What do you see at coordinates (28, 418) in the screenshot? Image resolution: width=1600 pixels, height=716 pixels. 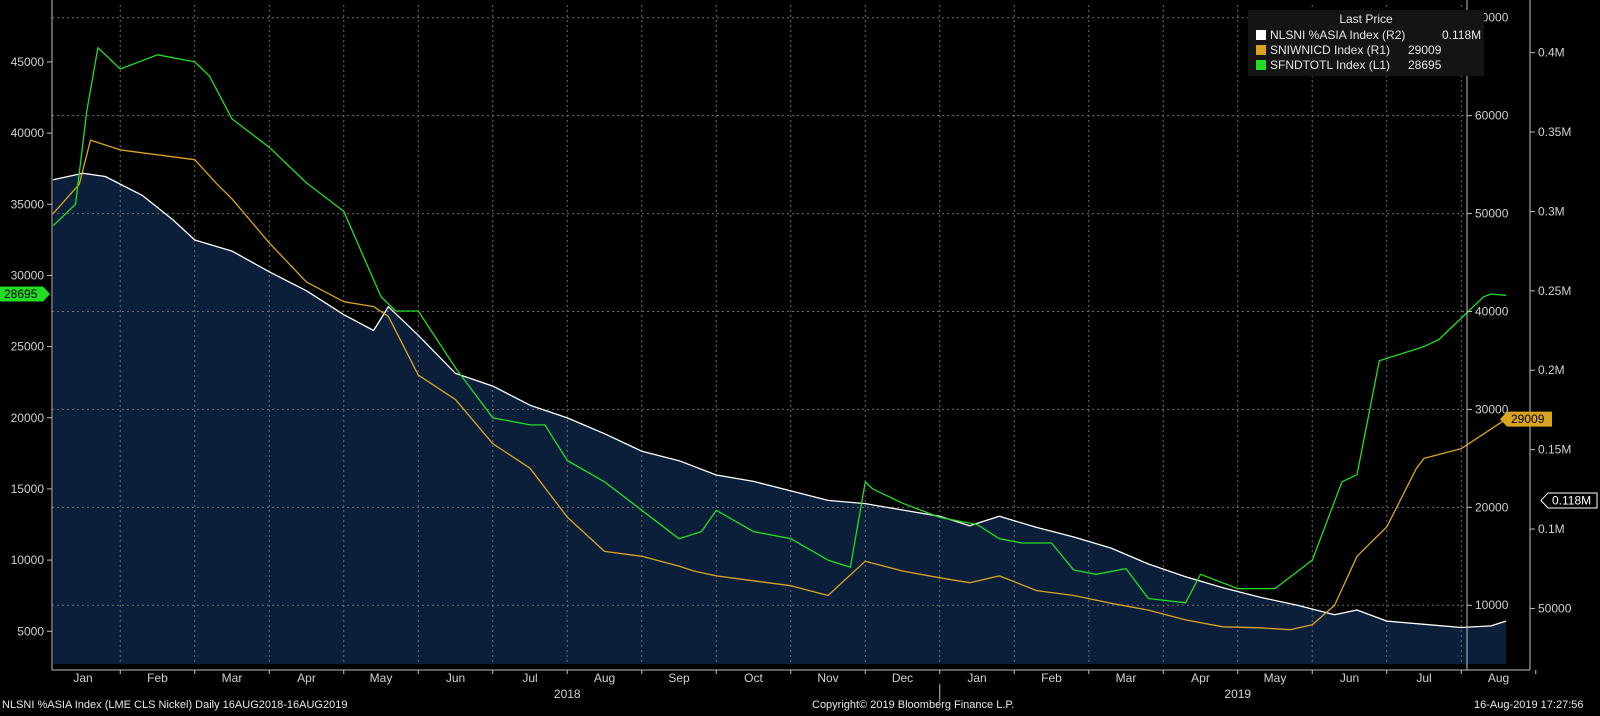 I see `tick-label-l1: 20000` at bounding box center [28, 418].